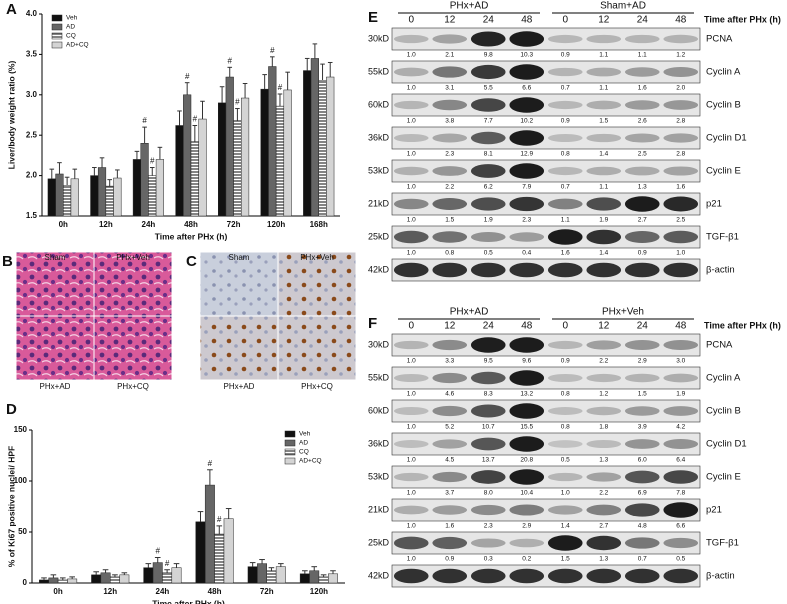  Describe the element at coordinates (680, 427) in the screenshot. I see `quant-label: 4.2` at that location.